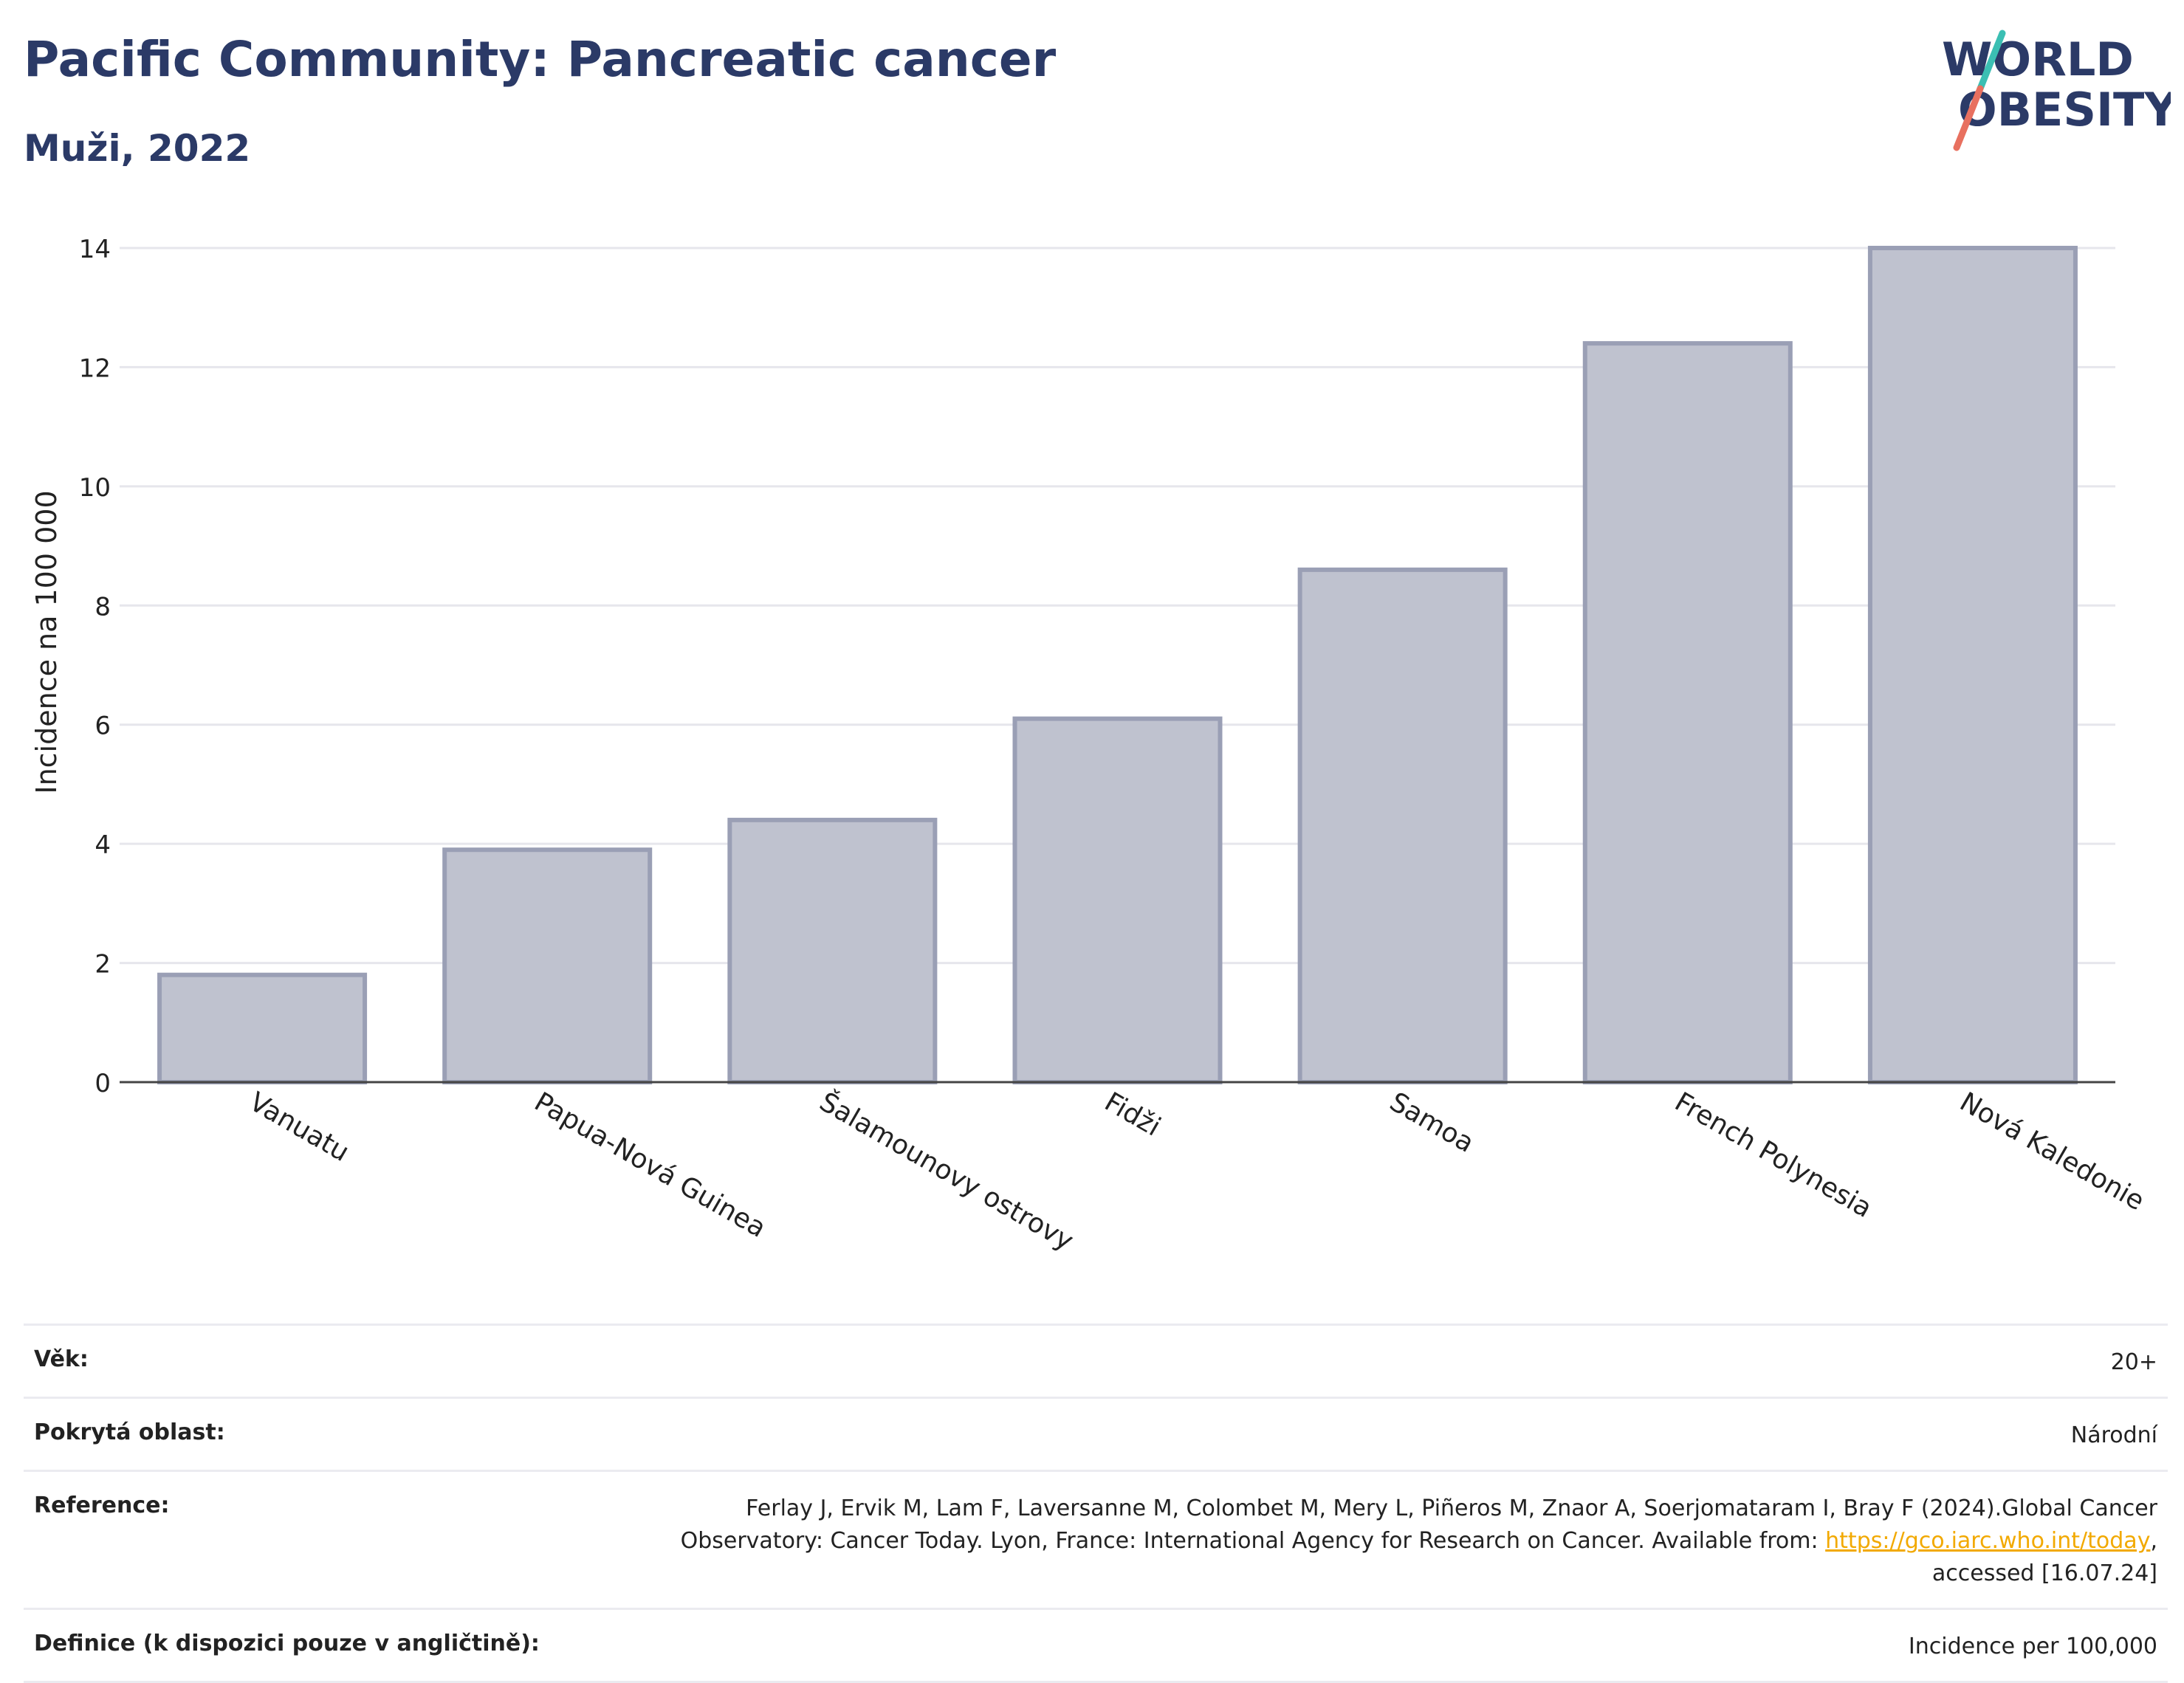 The image size is (2184, 1683). I want to click on info-label: Pokrytá oblast:, so click(129, 1432).